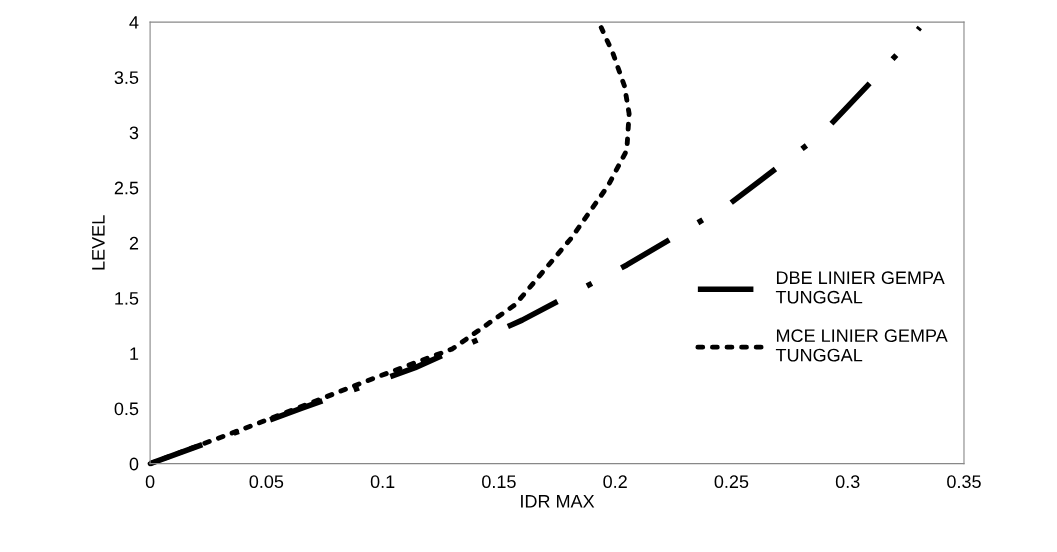 This screenshot has height=552, width=1057. I want to click on legend-label: DBE LINIER GEMPA TUNGGAL, so click(860, 287).